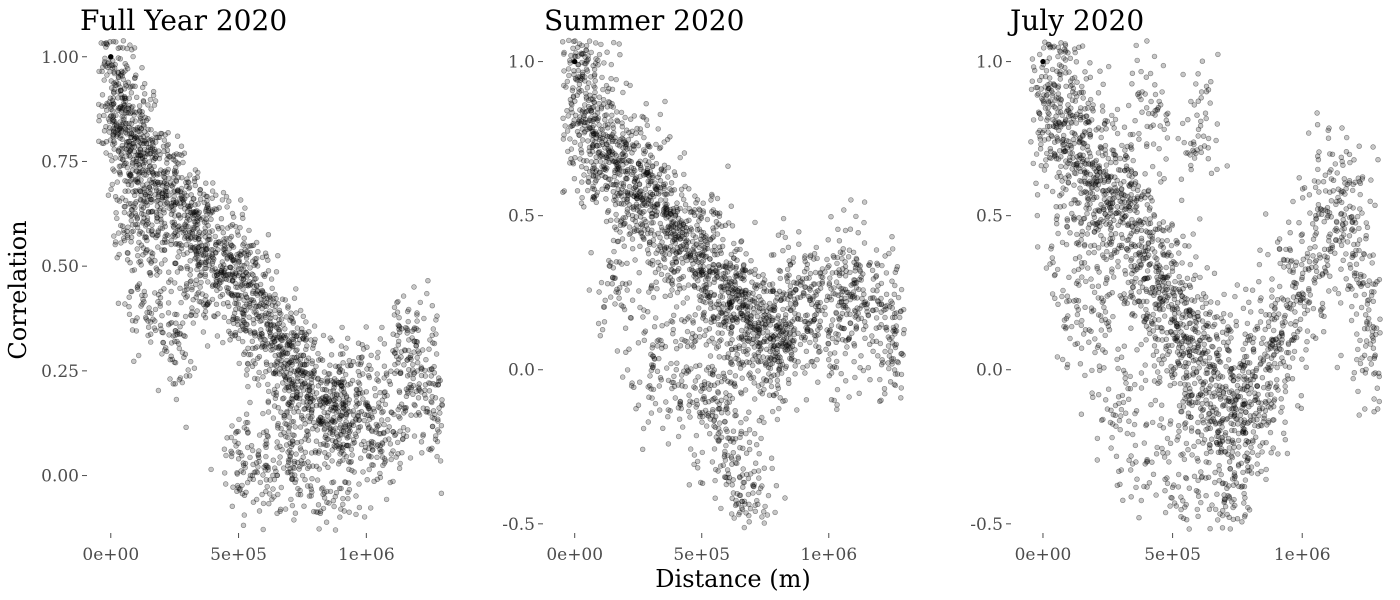 The width and height of the screenshot is (1400, 600). I want to click on self-correlation-point, so click(111, 57).